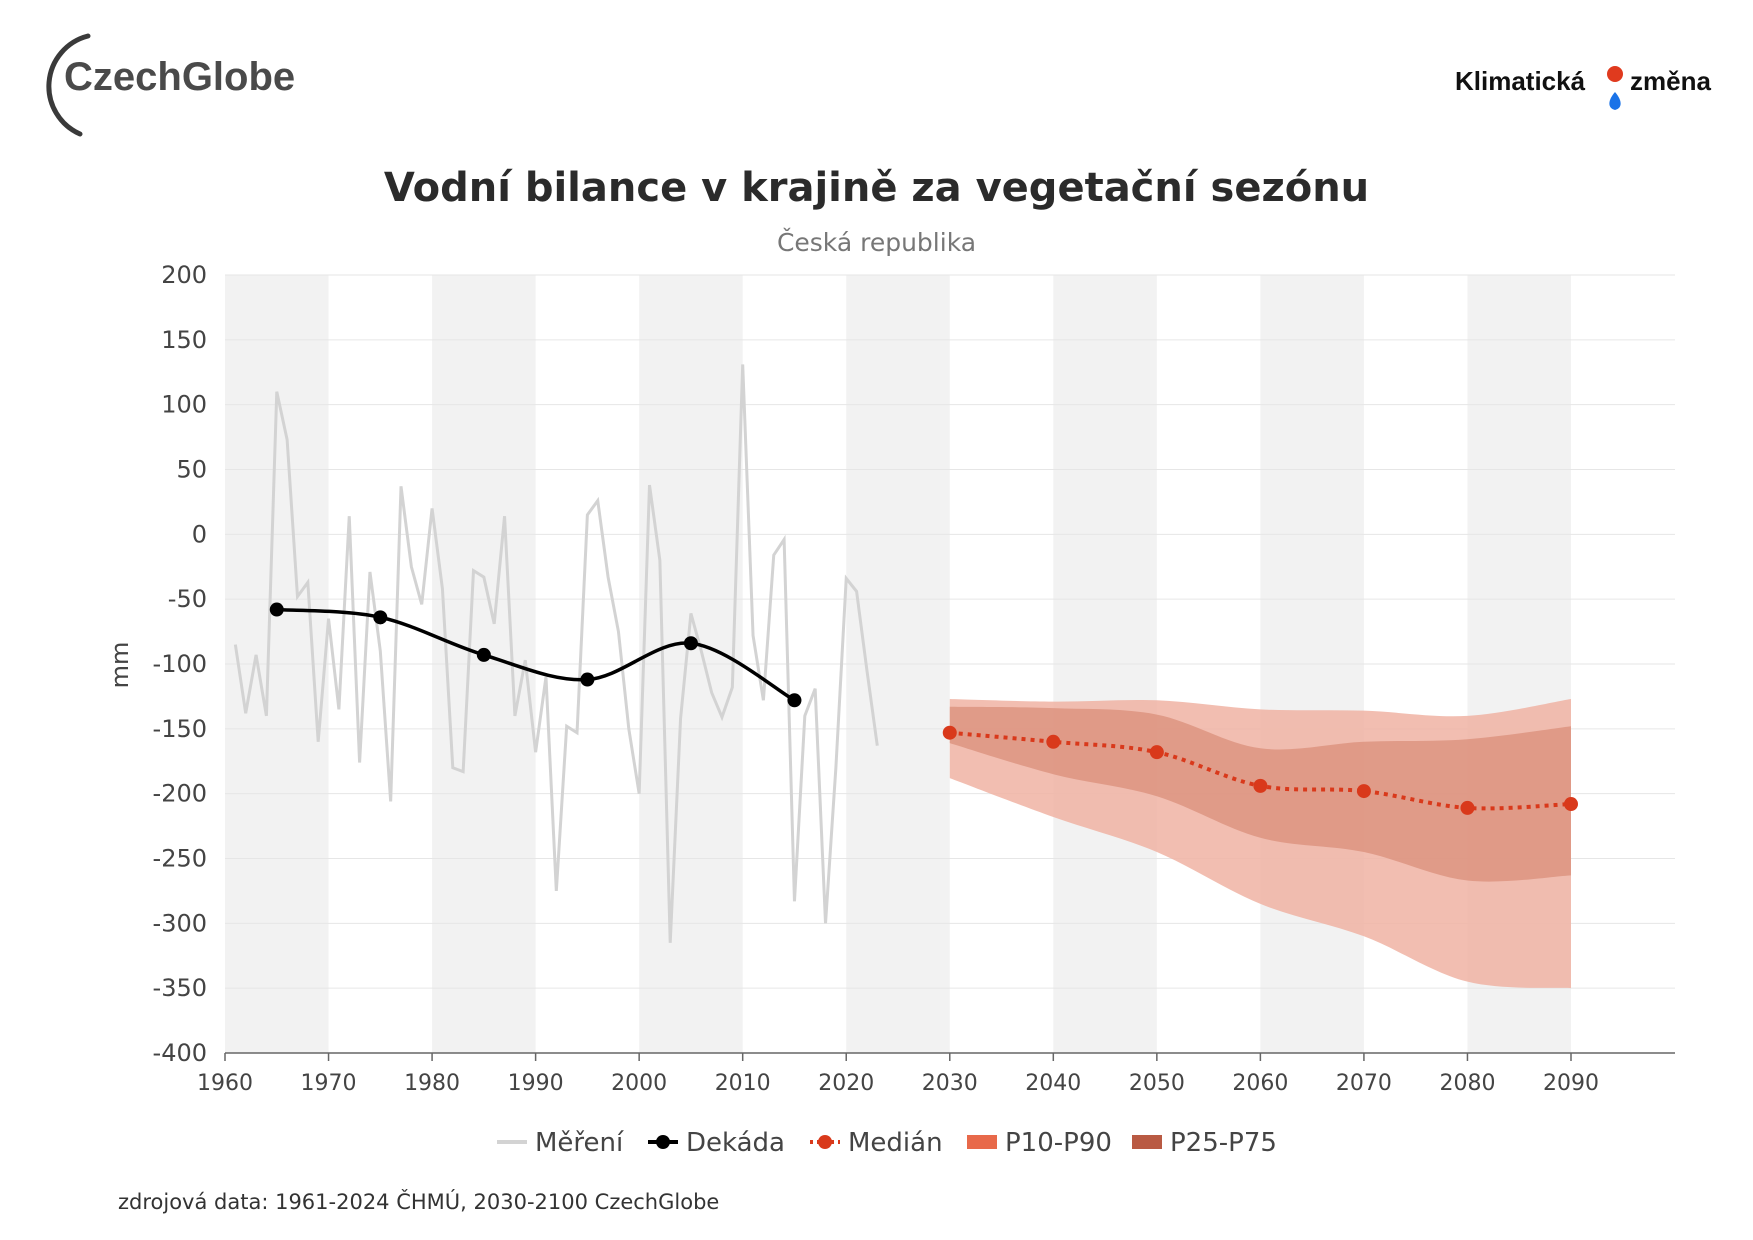 Image resolution: width=1753 pixels, height=1240 pixels. Describe the element at coordinates (1467, 1083) in the screenshot. I see `x-tick-label: 2080` at that location.